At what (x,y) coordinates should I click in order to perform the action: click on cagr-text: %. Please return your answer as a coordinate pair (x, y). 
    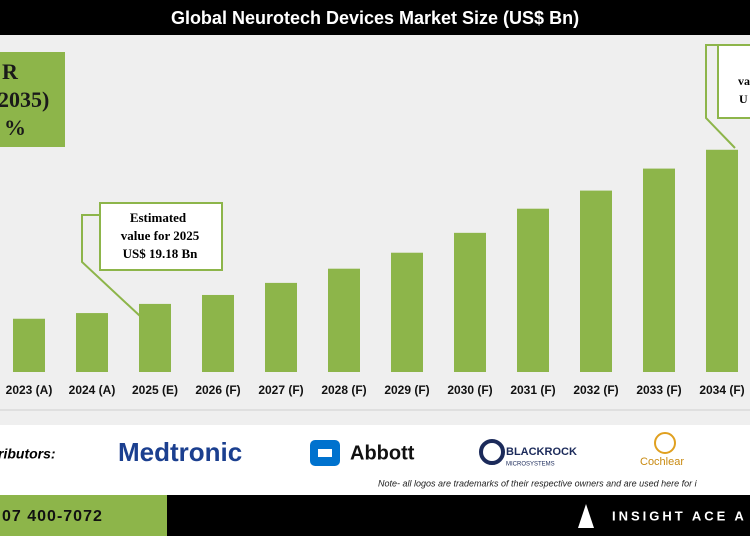
    Looking at the image, I should click on (15, 127).